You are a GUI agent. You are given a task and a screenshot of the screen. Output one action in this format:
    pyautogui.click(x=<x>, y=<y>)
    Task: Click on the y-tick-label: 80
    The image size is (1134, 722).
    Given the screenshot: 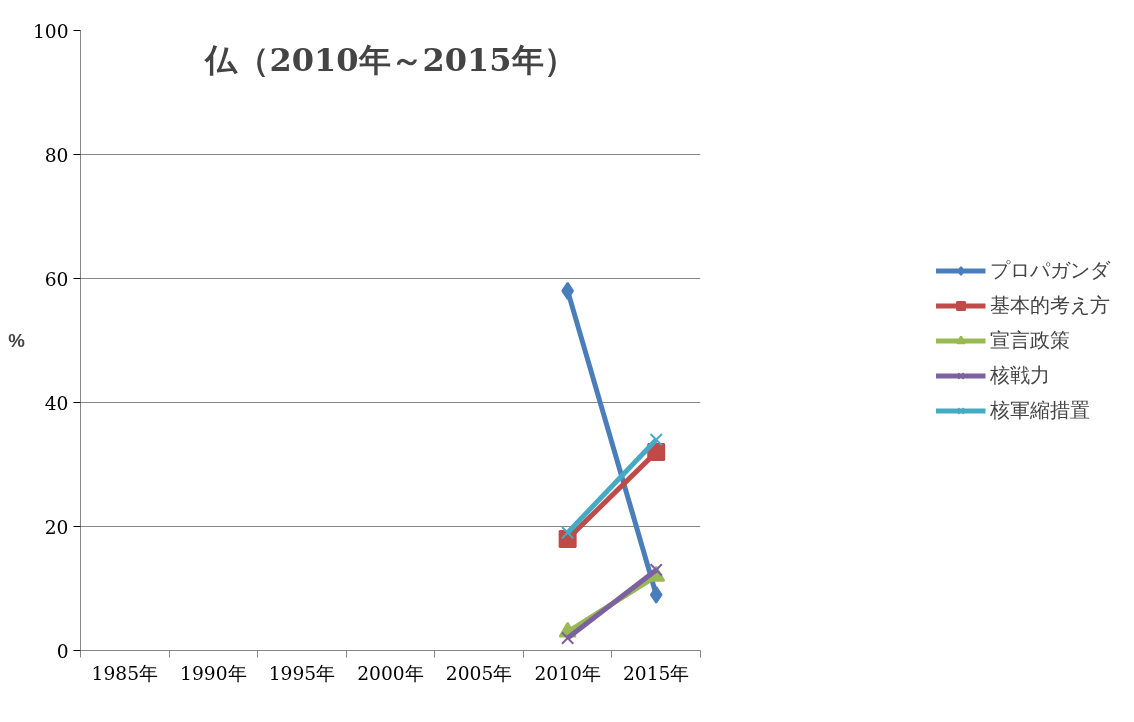 What is the action you would take?
    pyautogui.click(x=56, y=155)
    